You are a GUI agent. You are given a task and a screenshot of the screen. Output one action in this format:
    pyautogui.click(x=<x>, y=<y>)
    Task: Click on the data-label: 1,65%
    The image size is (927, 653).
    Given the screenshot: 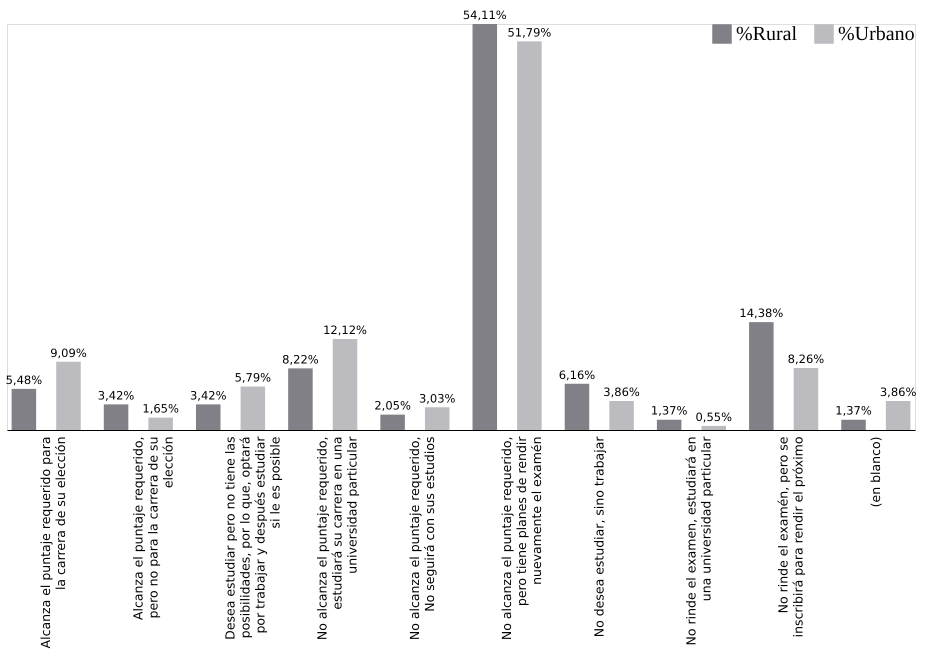 What is the action you would take?
    pyautogui.click(x=160, y=409)
    